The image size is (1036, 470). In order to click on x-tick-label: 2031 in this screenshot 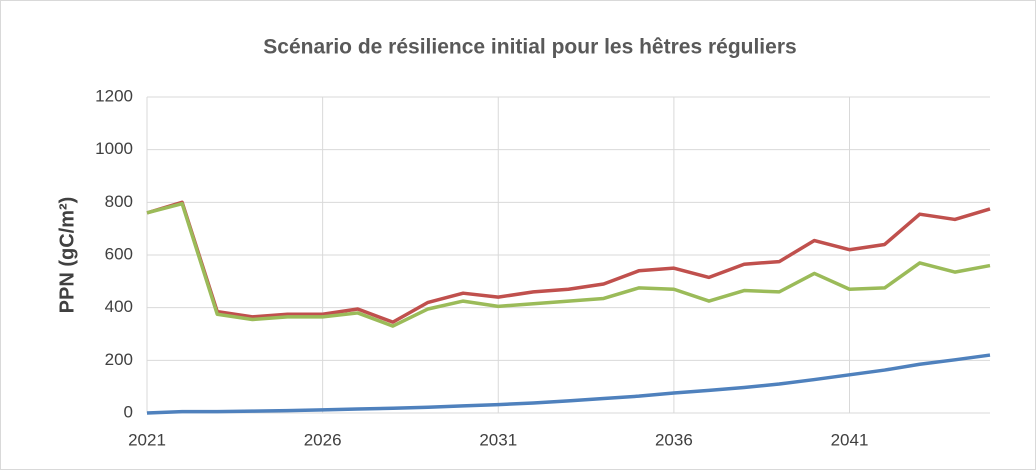, I will do `click(498, 439)`.